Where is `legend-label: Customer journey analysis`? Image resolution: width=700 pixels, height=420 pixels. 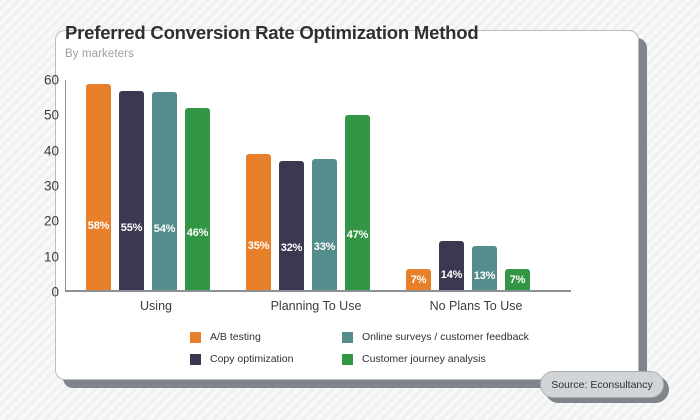
legend-label: Customer journey analysis is located at coordinates (424, 359).